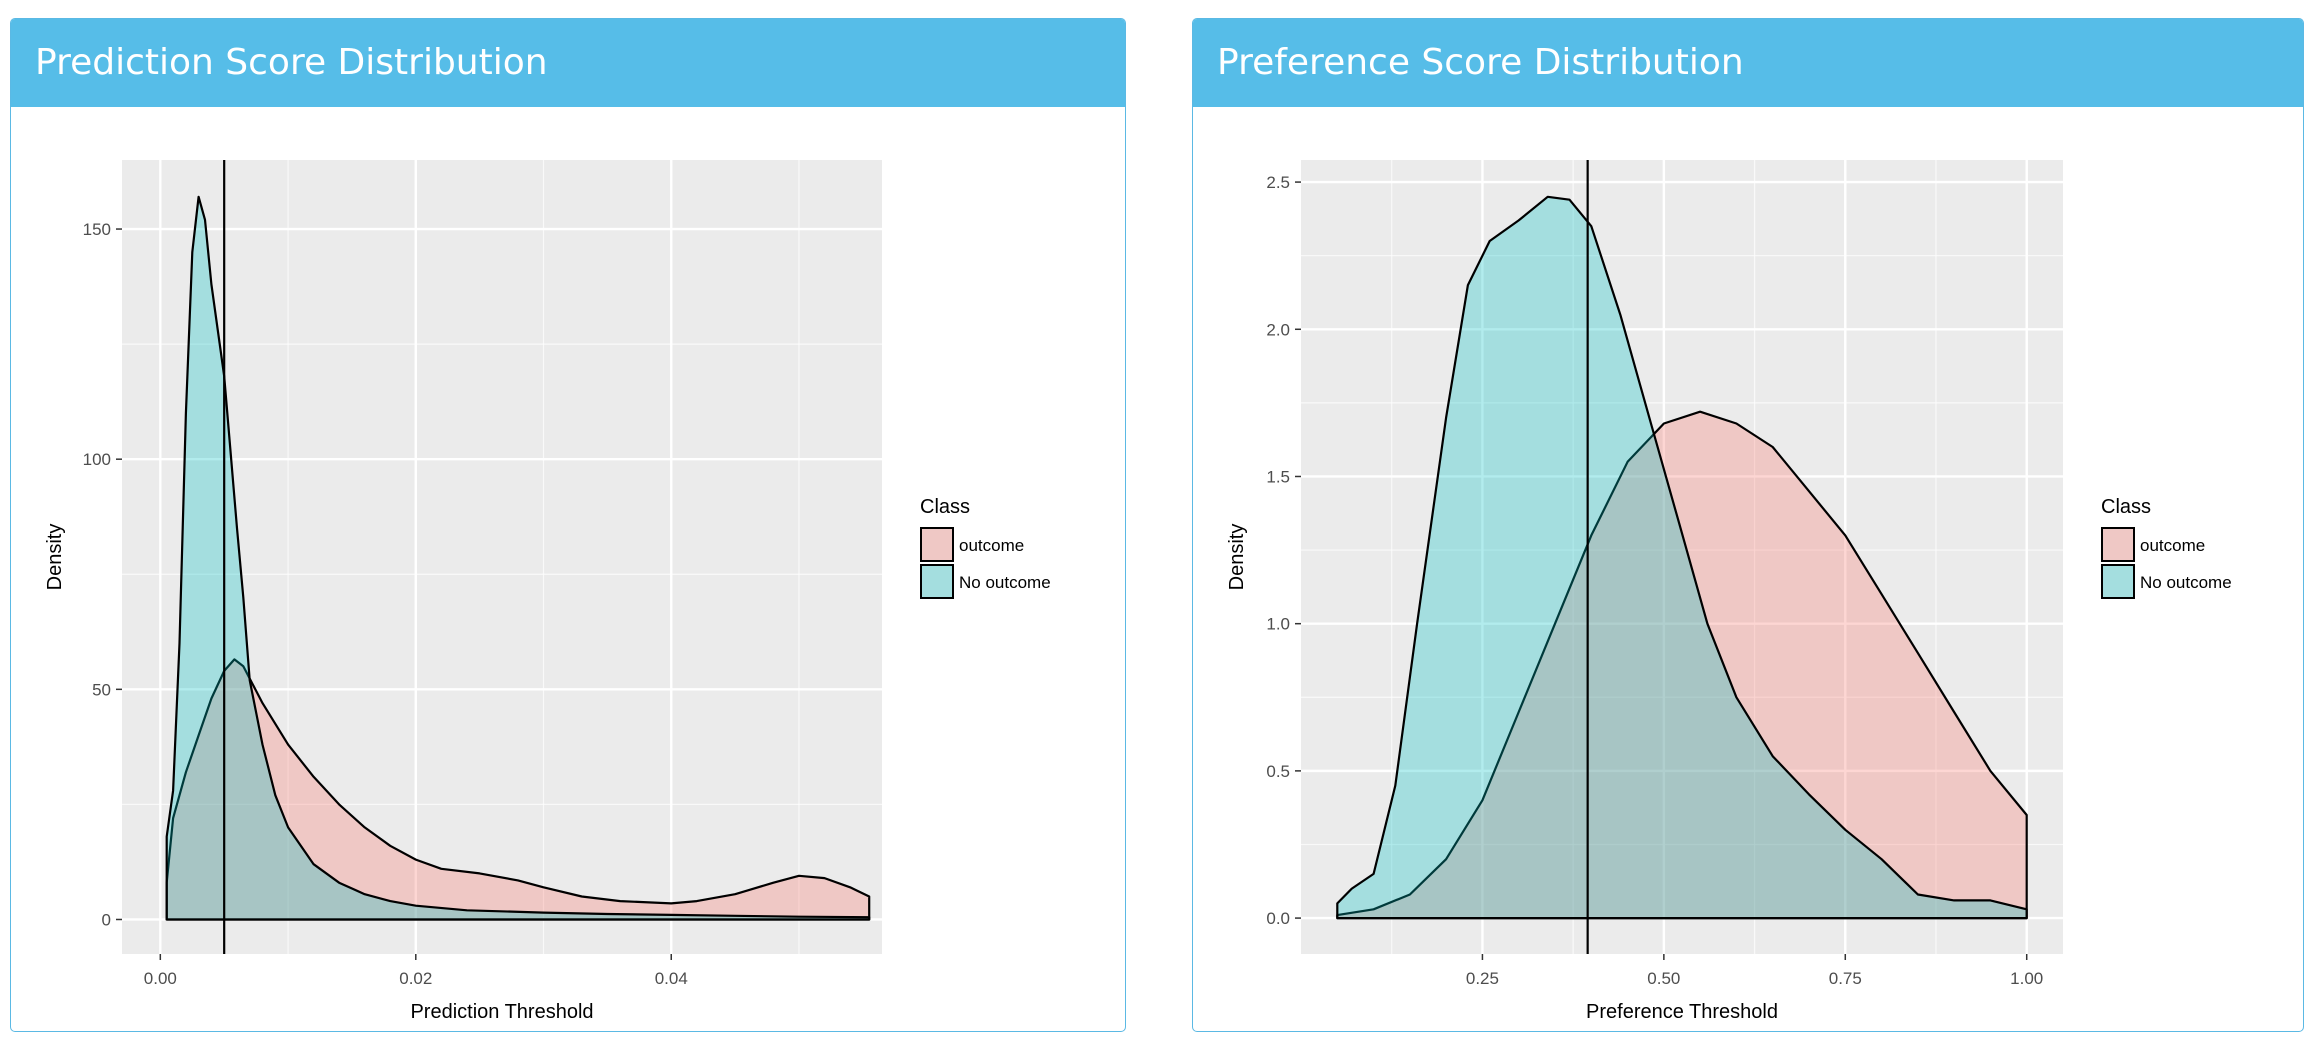 The width and height of the screenshot is (2312, 1044). Describe the element at coordinates (671, 978) in the screenshot. I see `x-tick-label: 0.04` at that location.